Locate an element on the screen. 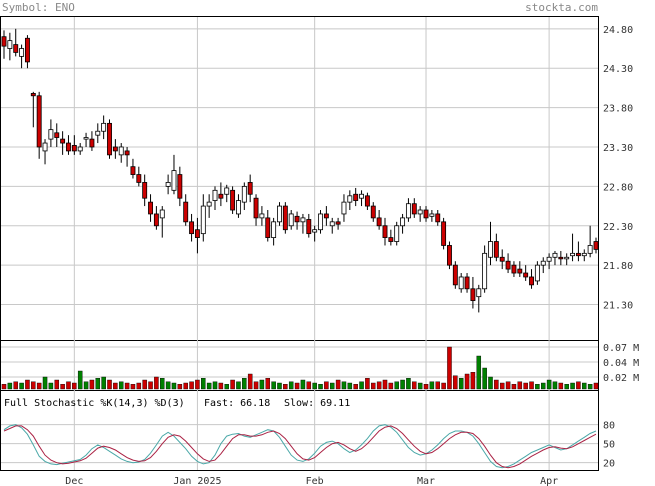  month-label: Mar is located at coordinates (426, 481).